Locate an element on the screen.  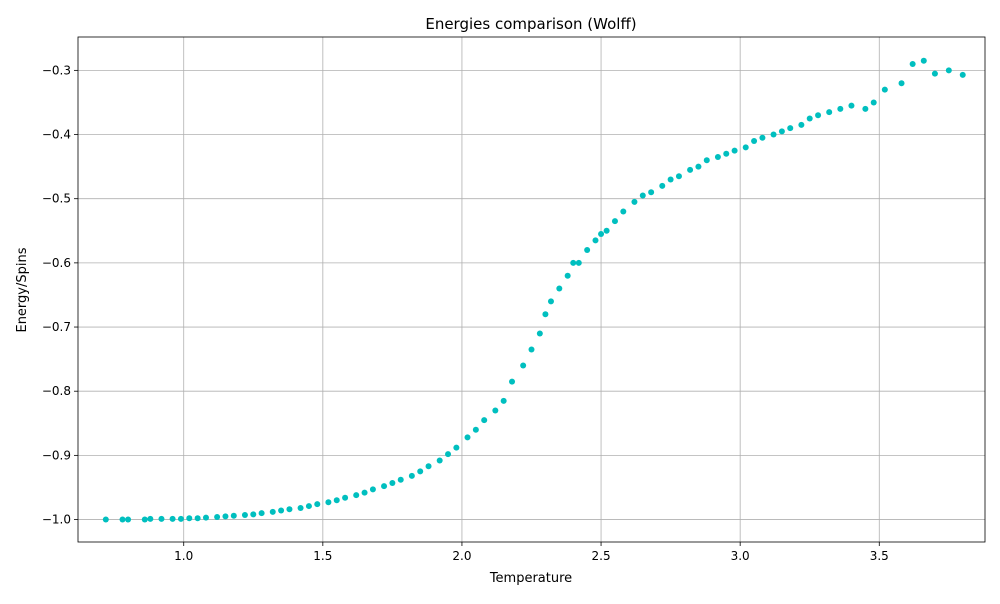
x-tick-label: 2.0 is located at coordinates (461, 556).